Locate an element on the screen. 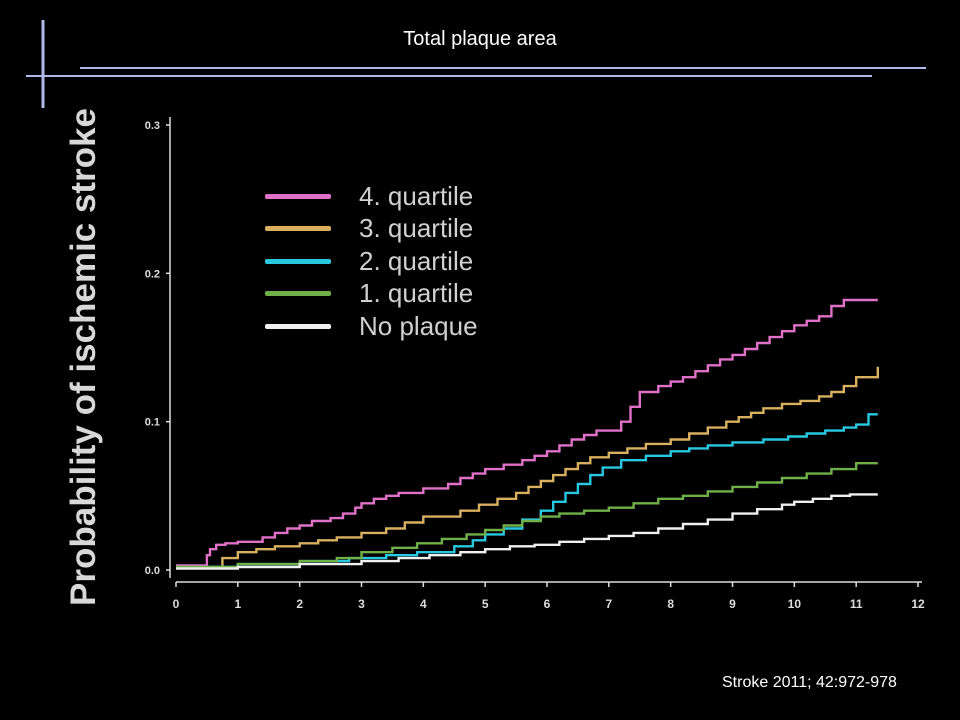 Image resolution: width=960 pixels, height=720 pixels. x-tick-label: 10 is located at coordinates (795, 604).